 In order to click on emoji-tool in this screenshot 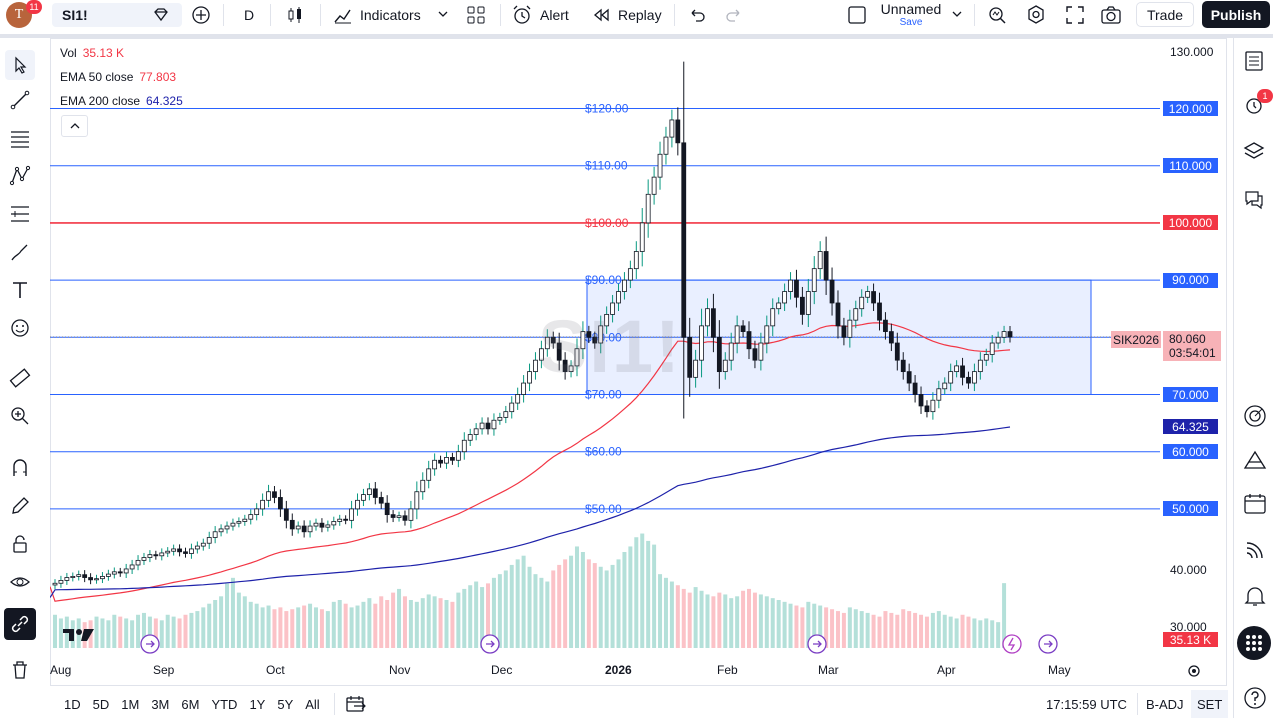, I will do `click(20, 328)`.